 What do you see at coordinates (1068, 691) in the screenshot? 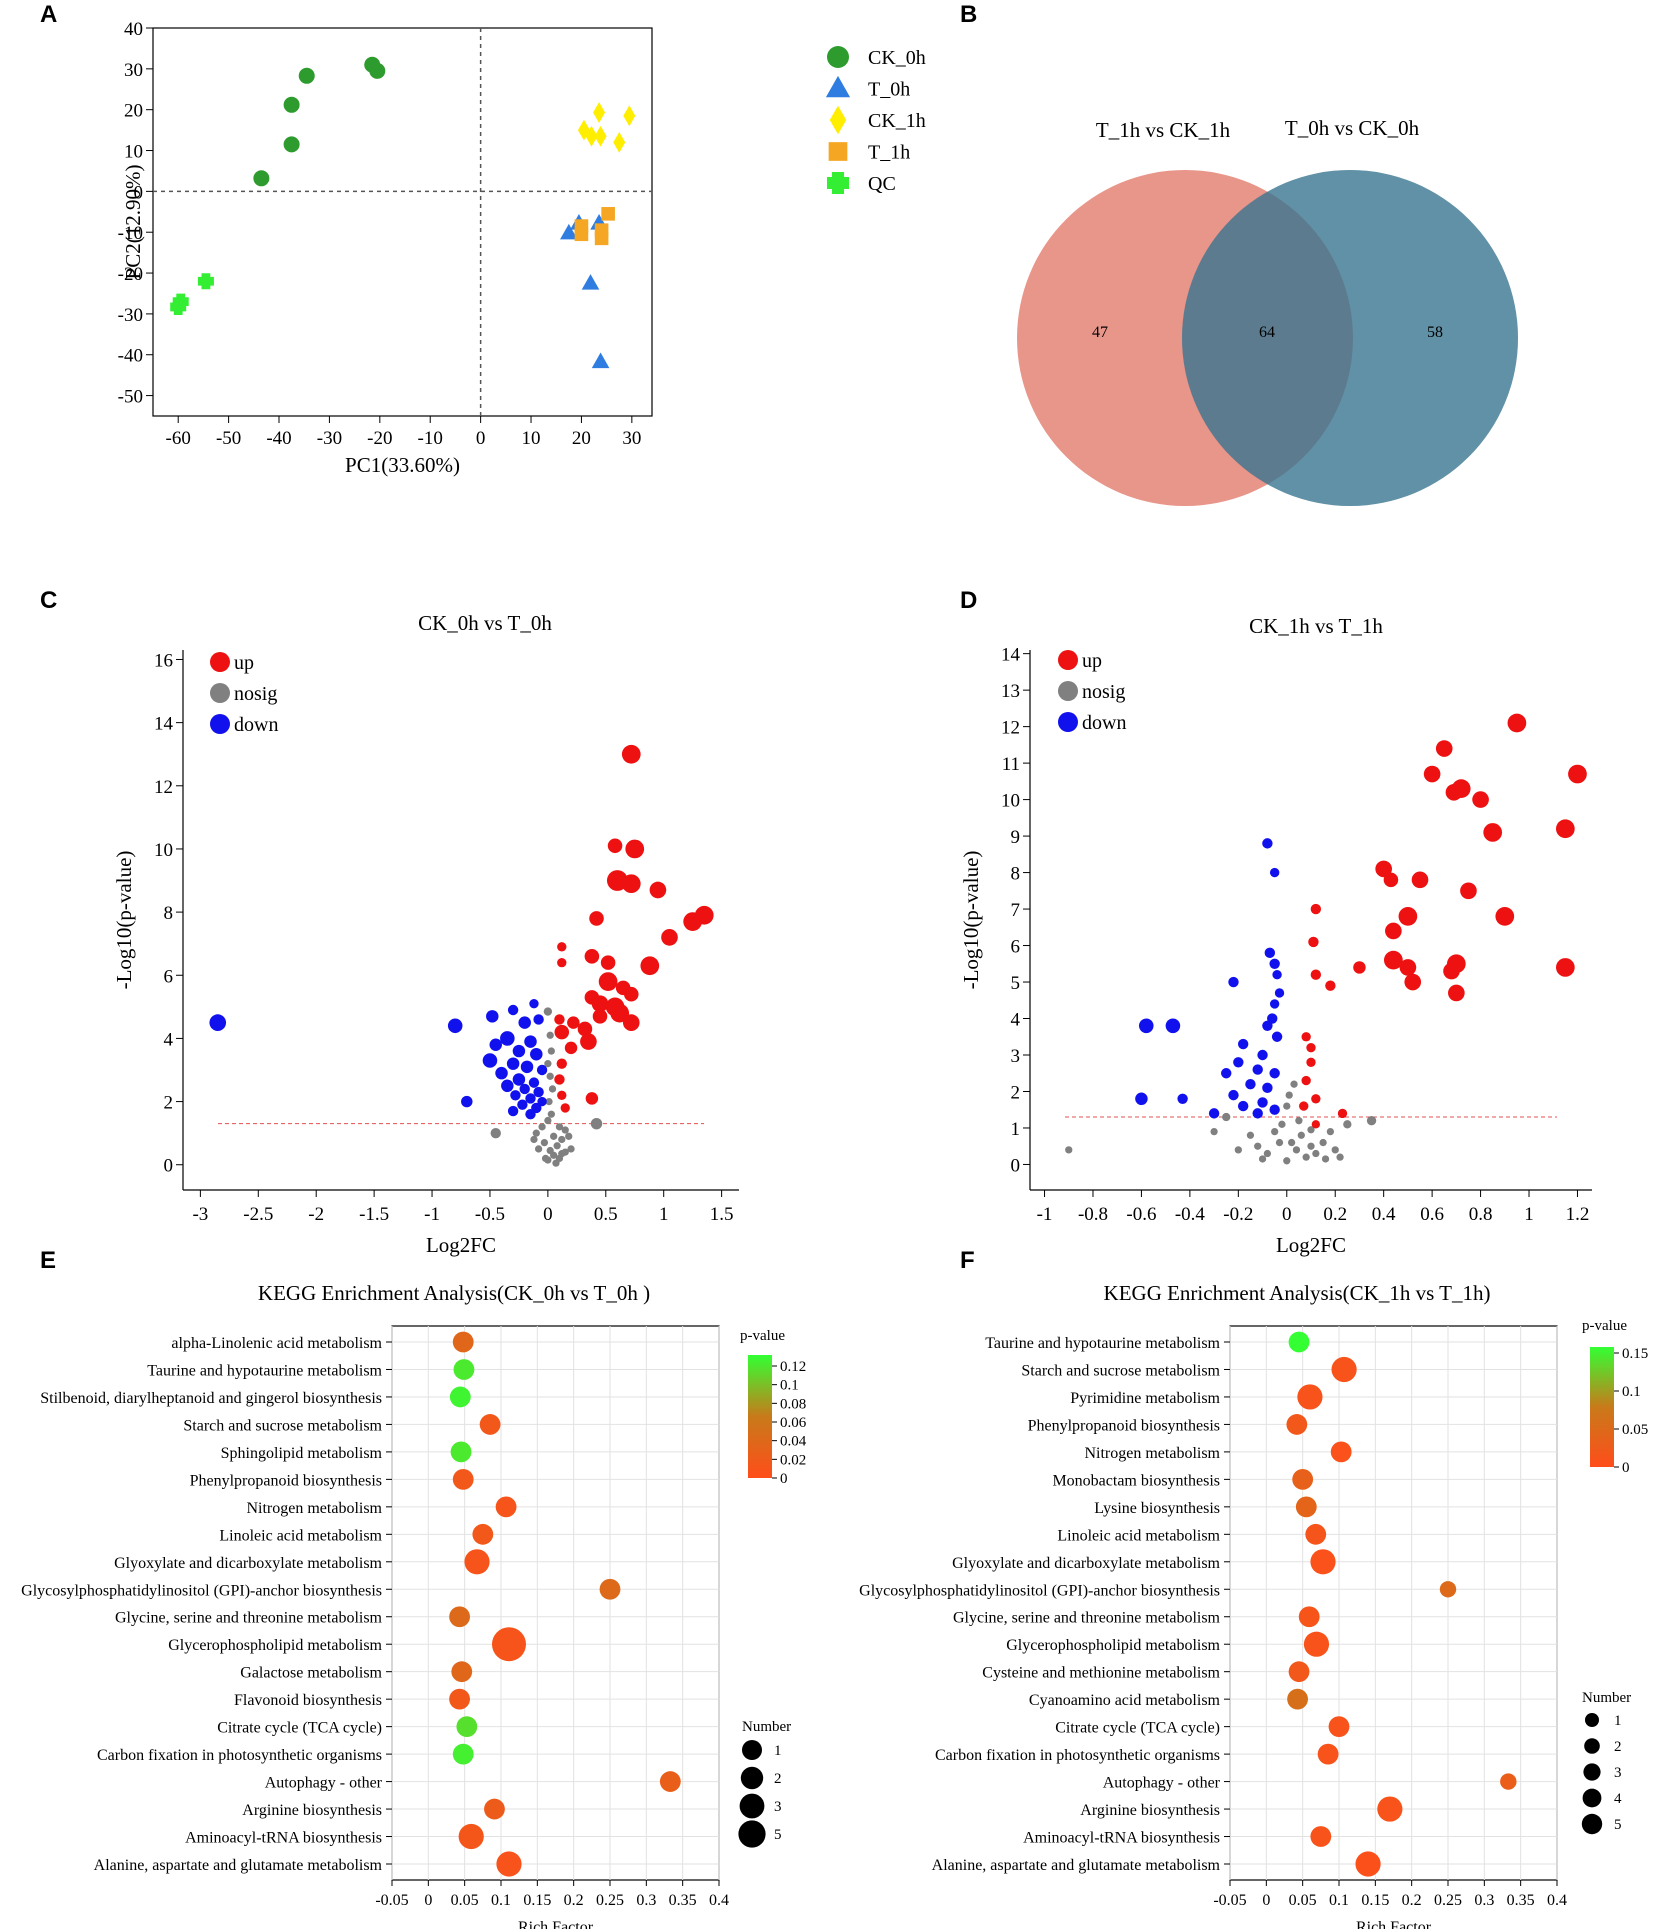
I see `legend-marker-nosig` at bounding box center [1068, 691].